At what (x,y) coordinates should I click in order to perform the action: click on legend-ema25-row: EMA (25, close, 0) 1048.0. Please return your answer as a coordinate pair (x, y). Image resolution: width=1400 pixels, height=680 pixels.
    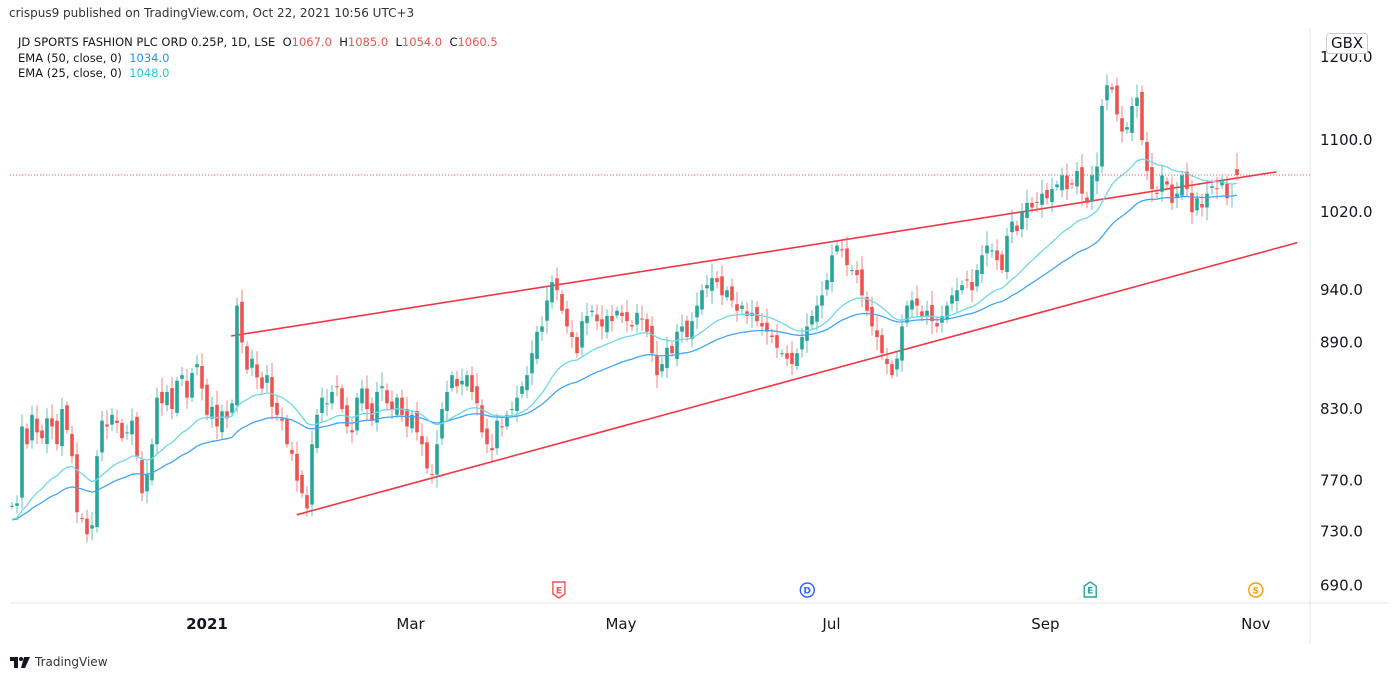
    Looking at the image, I should click on (258, 74).